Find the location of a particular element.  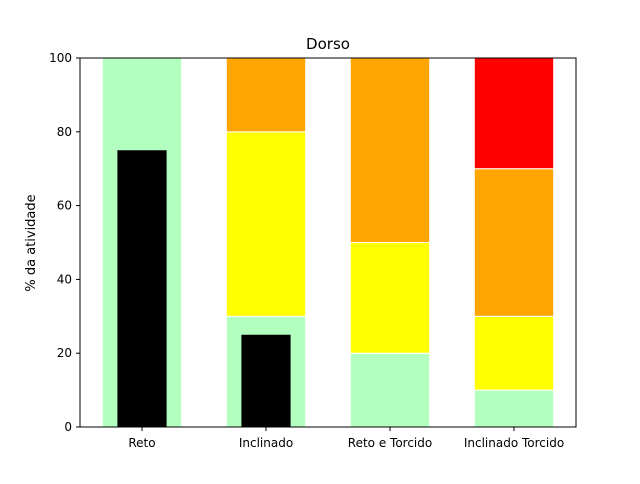

y-tick-label: 100 is located at coordinates (60, 58).